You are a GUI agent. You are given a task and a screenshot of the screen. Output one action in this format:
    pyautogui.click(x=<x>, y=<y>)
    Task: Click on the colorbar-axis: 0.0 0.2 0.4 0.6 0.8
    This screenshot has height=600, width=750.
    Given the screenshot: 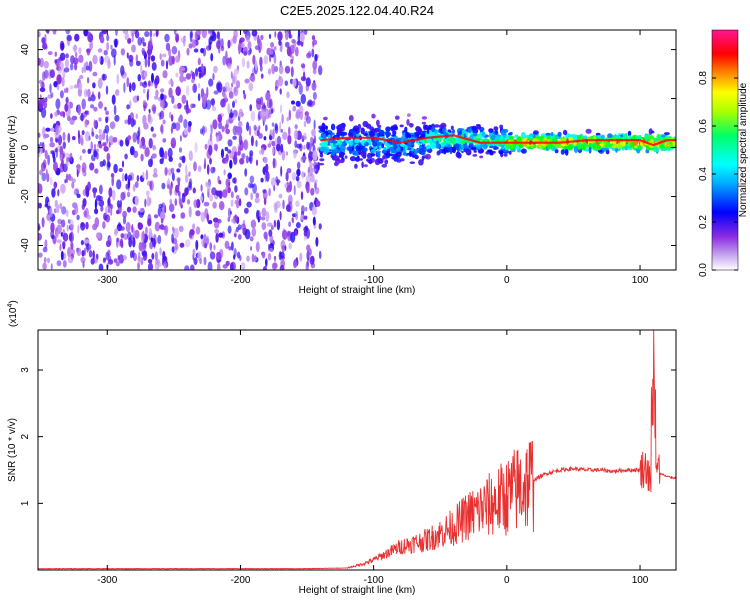 What is the action you would take?
    pyautogui.click(x=718, y=174)
    